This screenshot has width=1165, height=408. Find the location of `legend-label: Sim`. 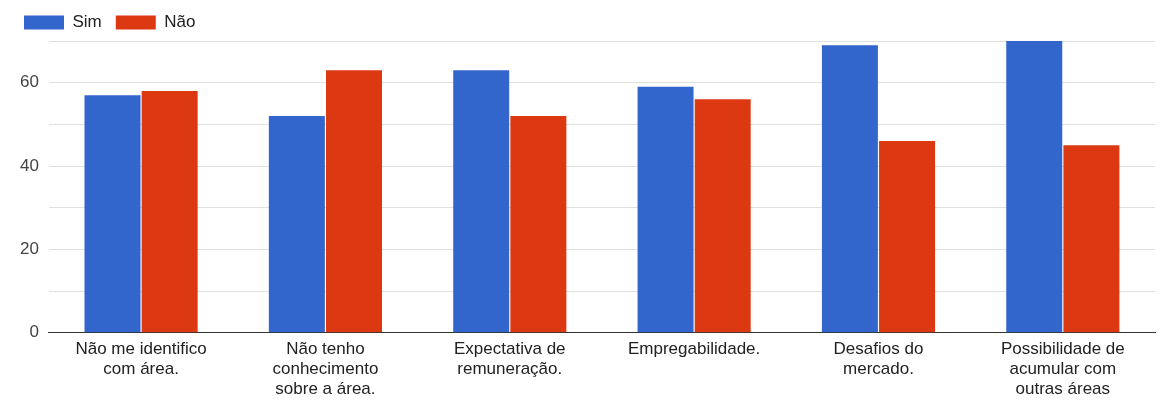

legend-label: Sim is located at coordinates (87, 22).